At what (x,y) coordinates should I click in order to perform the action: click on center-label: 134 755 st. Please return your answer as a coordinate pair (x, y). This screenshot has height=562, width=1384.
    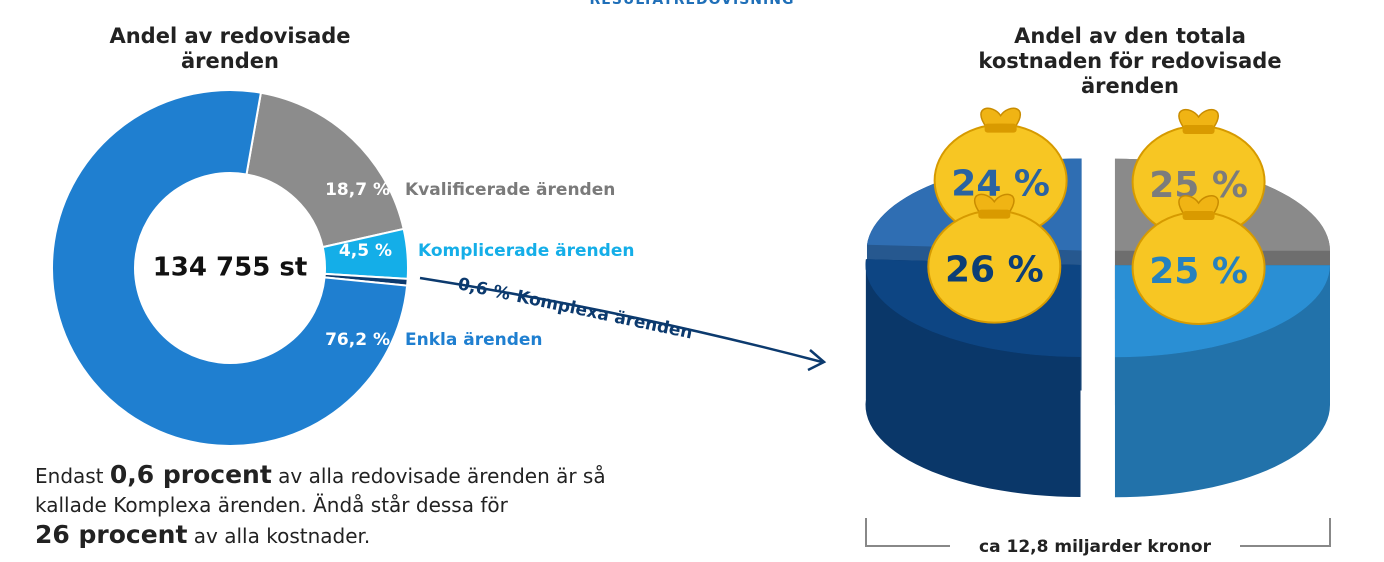
    Looking at the image, I should click on (230, 268).